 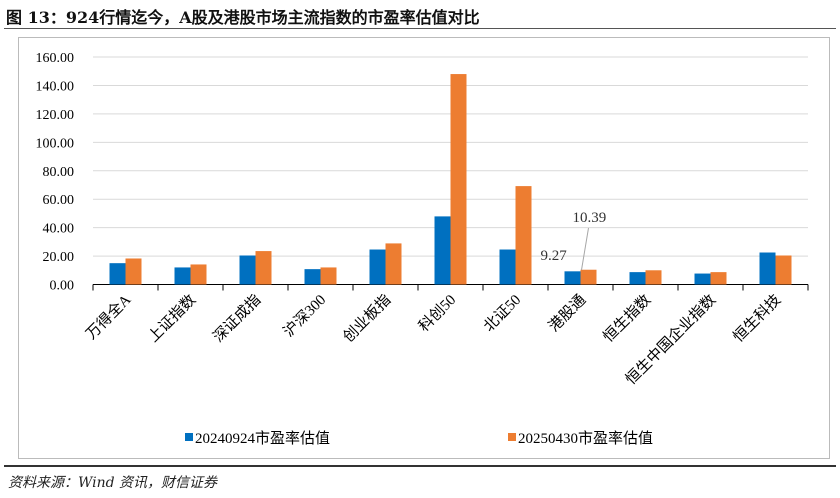 What do you see at coordinates (437, 313) in the screenshot?
I see `x-tick-label: 科创50` at bounding box center [437, 313].